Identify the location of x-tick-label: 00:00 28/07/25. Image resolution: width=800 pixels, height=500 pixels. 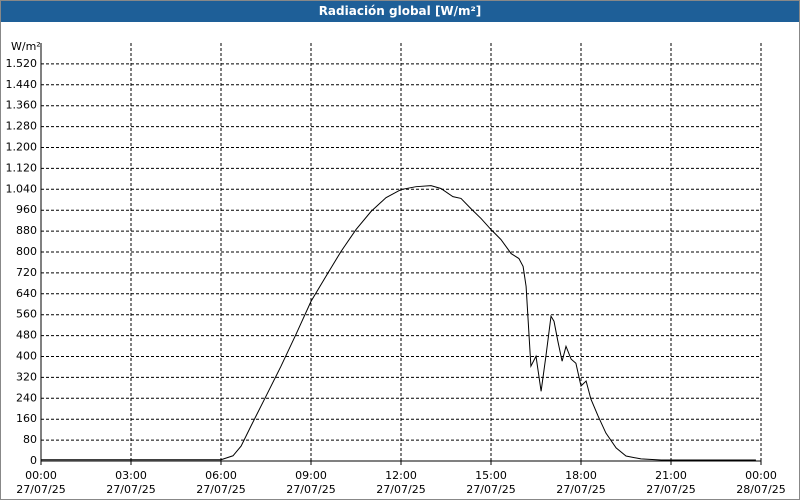
(761, 482).